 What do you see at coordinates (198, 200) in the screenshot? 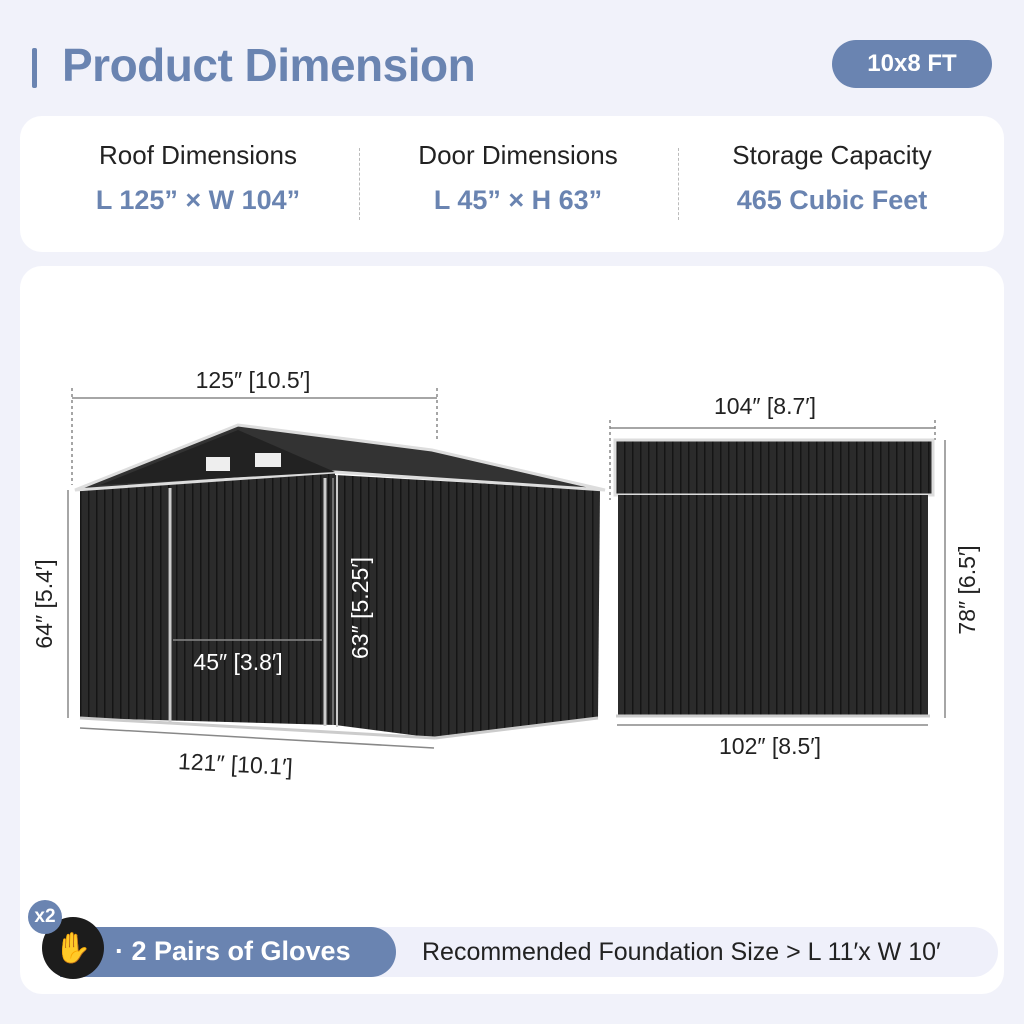
I see `spec-value: L 125” × W 104”` at bounding box center [198, 200].